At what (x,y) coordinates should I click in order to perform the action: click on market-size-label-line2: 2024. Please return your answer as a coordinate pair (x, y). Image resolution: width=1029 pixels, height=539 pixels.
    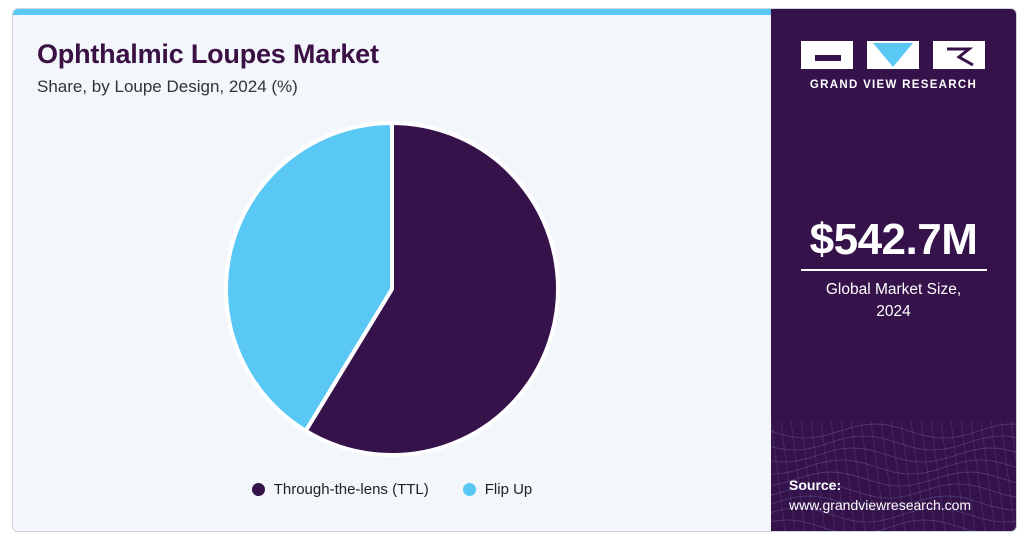
    Looking at the image, I should click on (893, 311).